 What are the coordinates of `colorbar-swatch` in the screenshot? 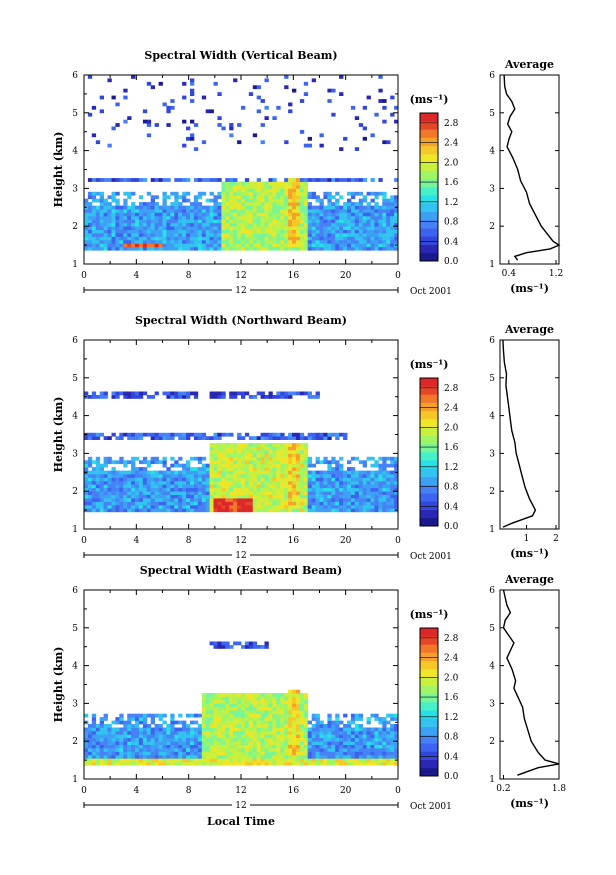 It's located at (429, 714).